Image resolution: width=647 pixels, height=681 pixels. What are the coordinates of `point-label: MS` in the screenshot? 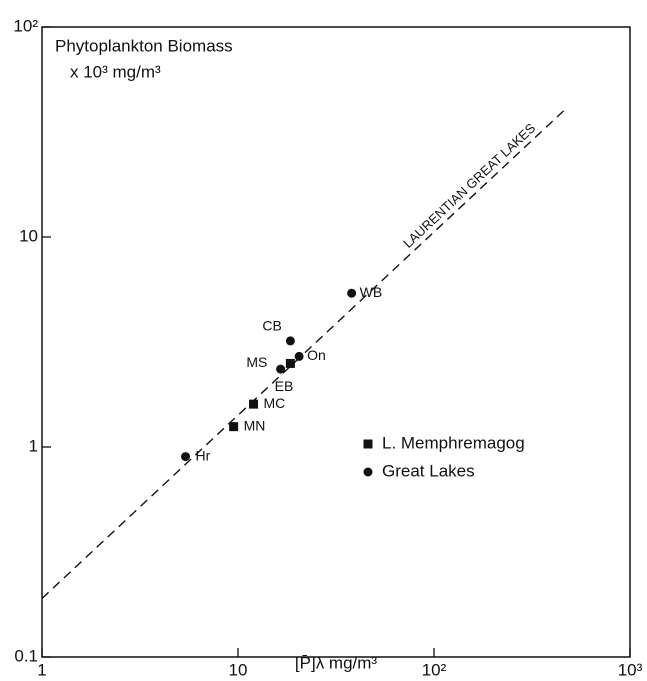 It's located at (256, 362).